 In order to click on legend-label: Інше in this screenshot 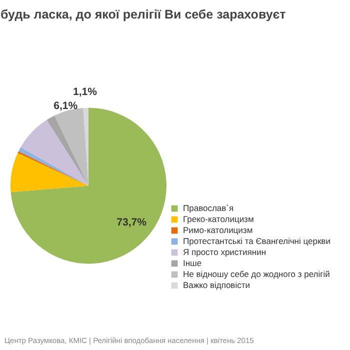, I will do `click(193, 263)`.